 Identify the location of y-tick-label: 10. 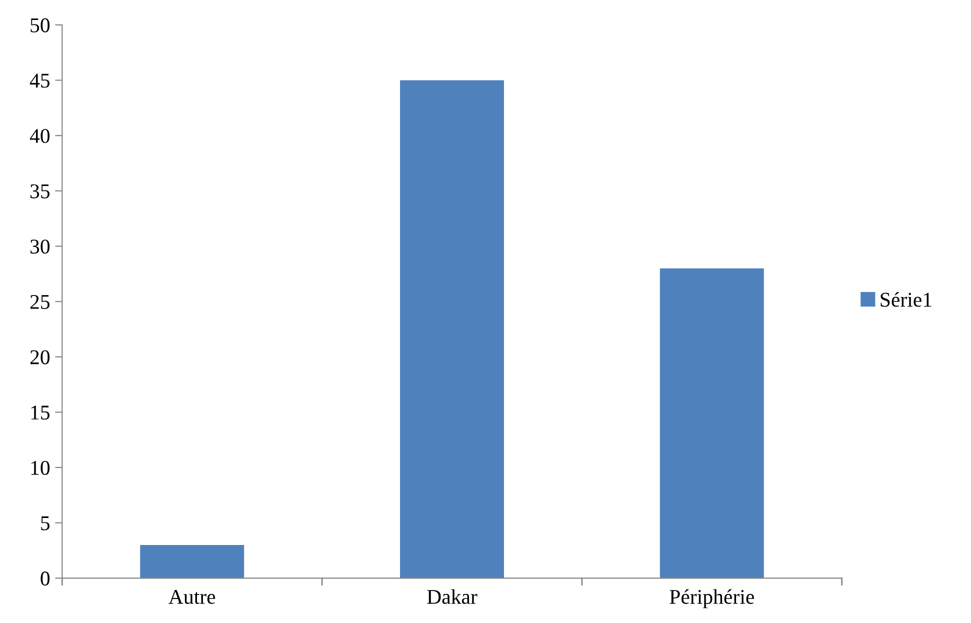
(40, 467).